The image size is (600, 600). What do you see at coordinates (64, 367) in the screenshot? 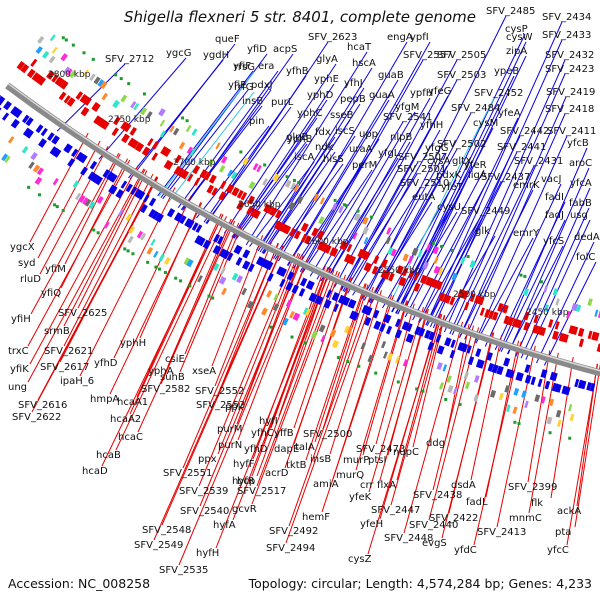
I see `gene-label: SFV_2617` at bounding box center [64, 367].